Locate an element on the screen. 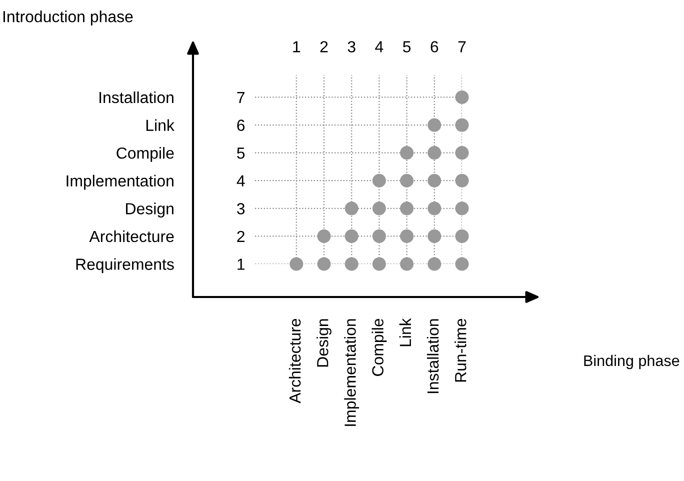 The height and width of the screenshot is (481, 684). y-tick-label: 6 is located at coordinates (241, 125).